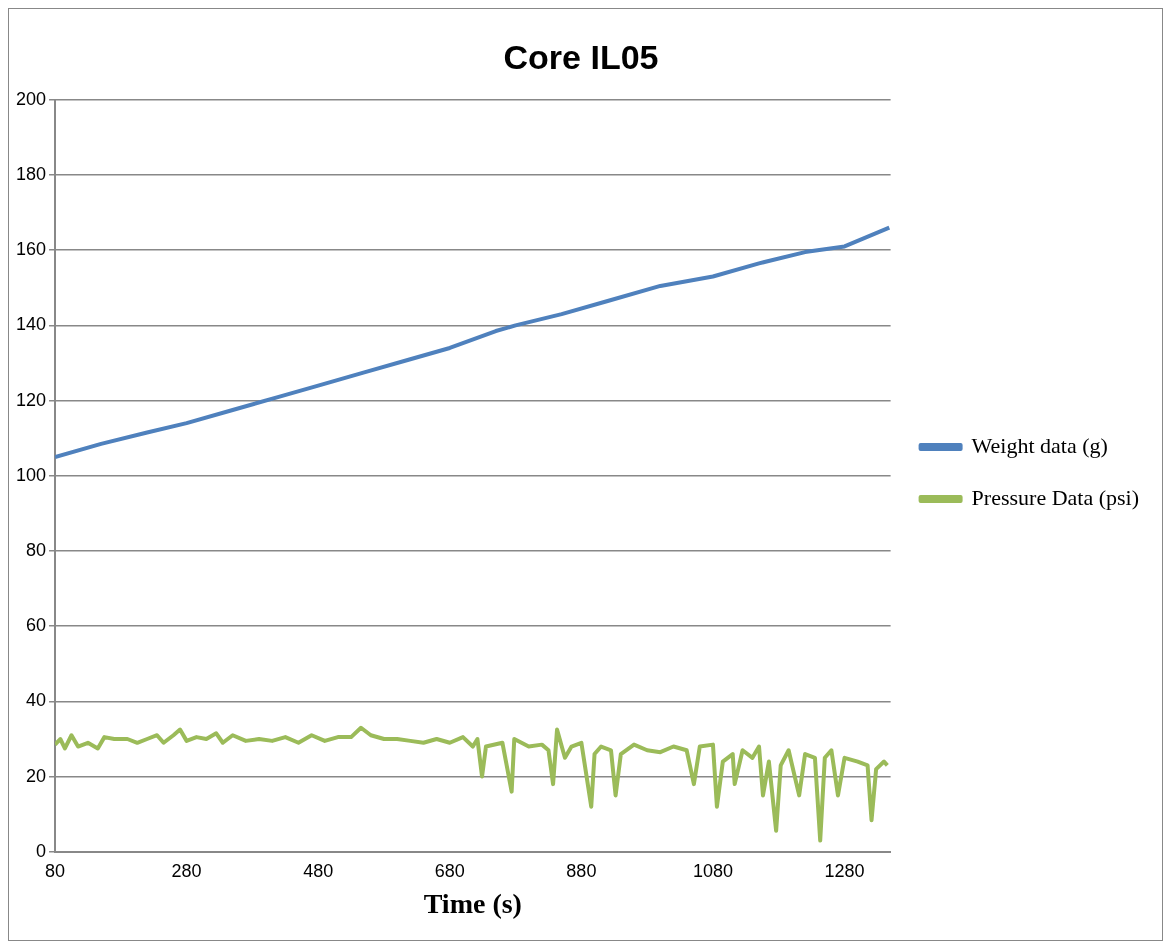  What do you see at coordinates (844, 870) in the screenshot?
I see `x-tick-label: 1280` at bounding box center [844, 870].